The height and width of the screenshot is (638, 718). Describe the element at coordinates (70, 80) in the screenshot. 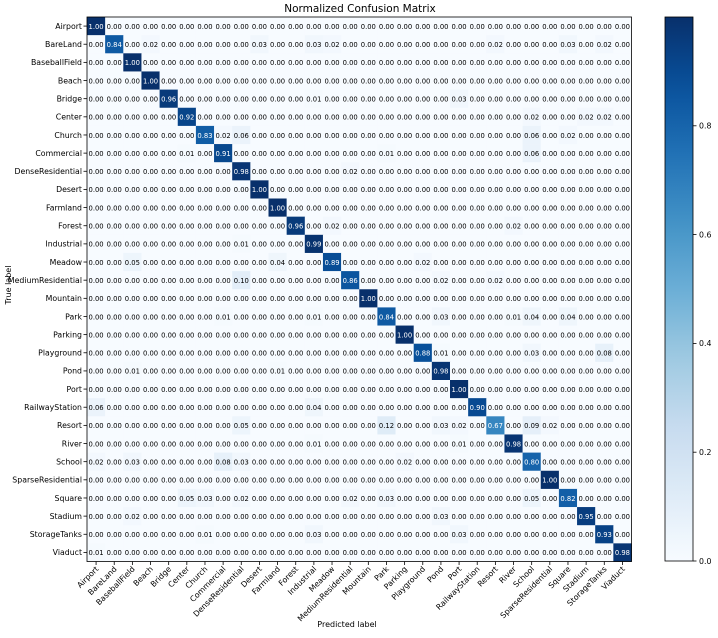

I see `y-tick-label: Beach` at that location.